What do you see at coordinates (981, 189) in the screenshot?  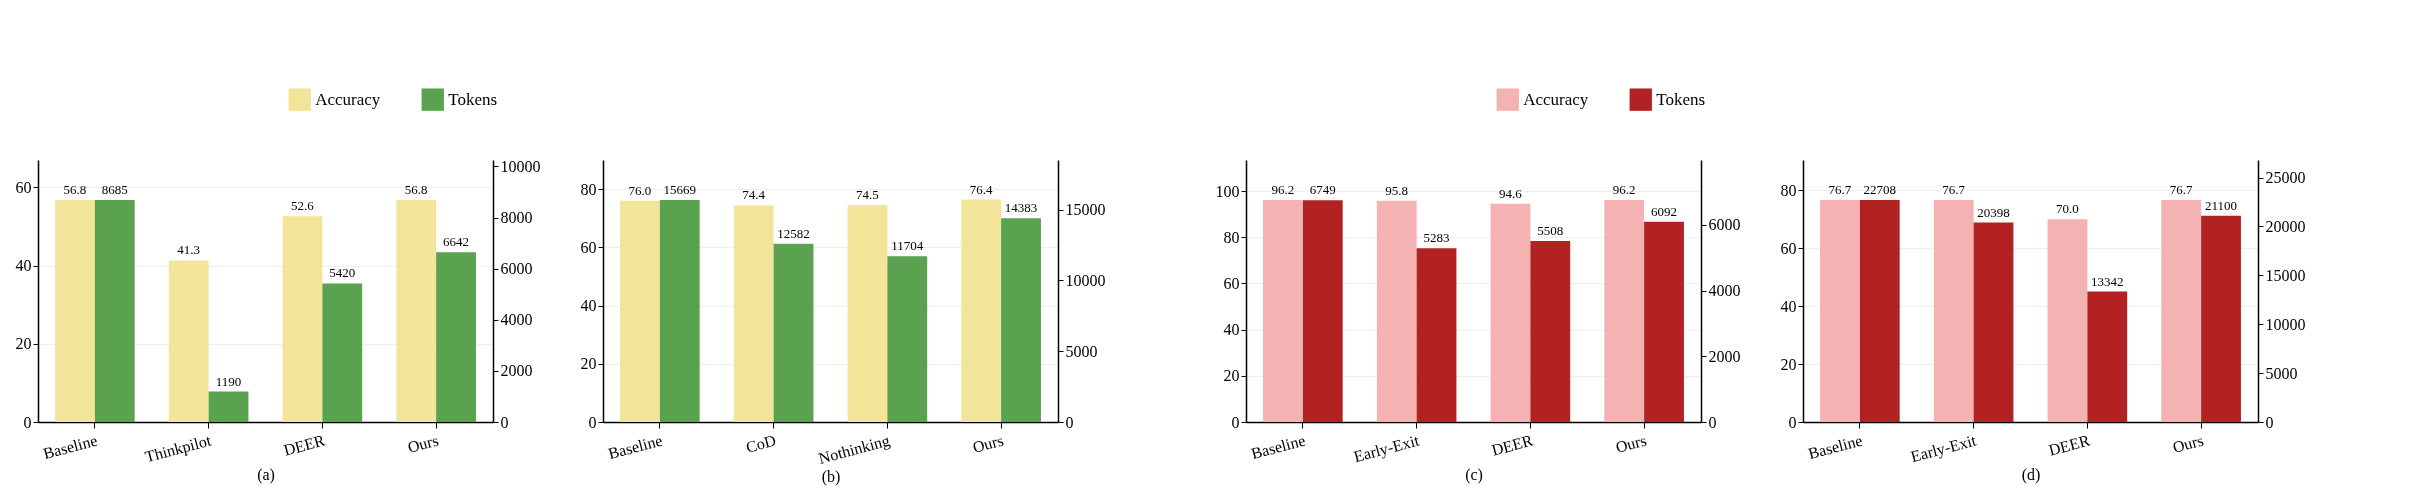 I see `data-label: 76.4` at bounding box center [981, 189].